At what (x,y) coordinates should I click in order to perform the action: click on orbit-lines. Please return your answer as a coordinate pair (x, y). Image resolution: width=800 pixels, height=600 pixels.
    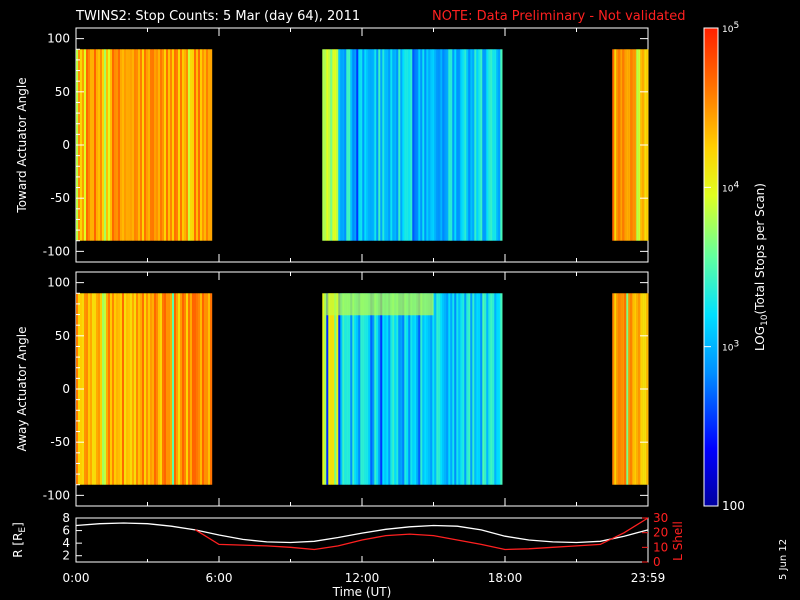
    Looking at the image, I should click on (362, 534).